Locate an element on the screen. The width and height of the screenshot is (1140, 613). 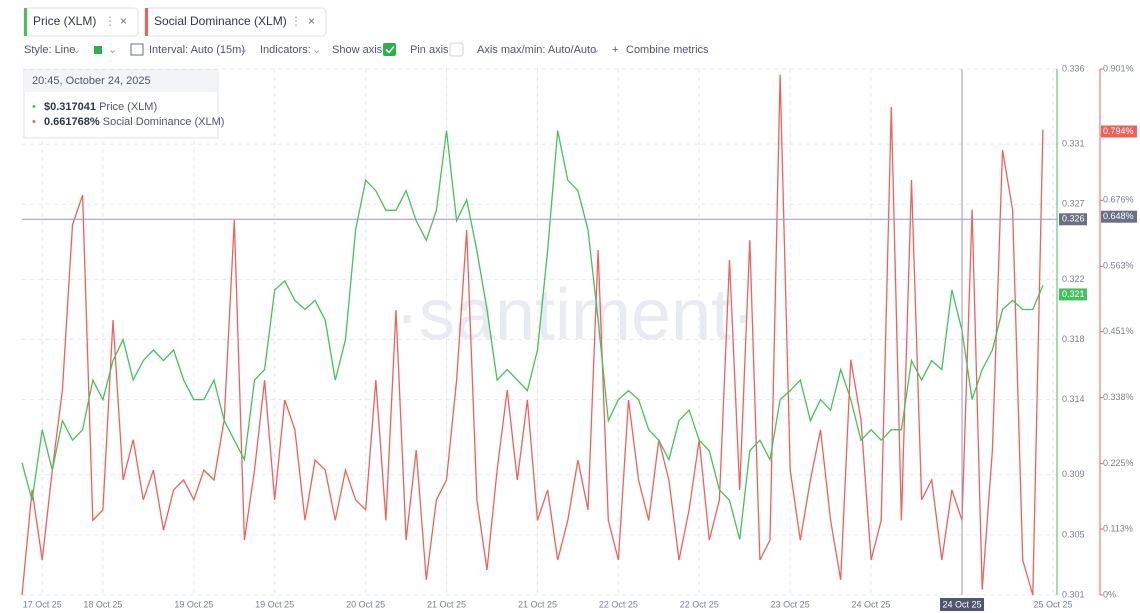
tab-label: Social Dominance (XLM) is located at coordinates (220, 21).